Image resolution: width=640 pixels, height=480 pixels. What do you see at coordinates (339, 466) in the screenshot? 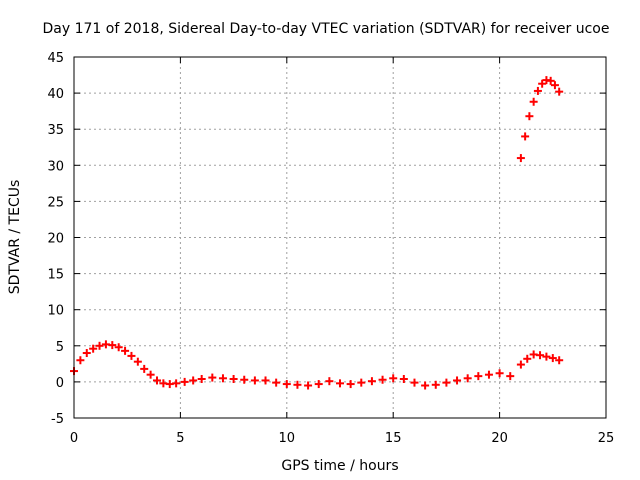
I see `x-axis-label: GPS time / hours` at bounding box center [339, 466].